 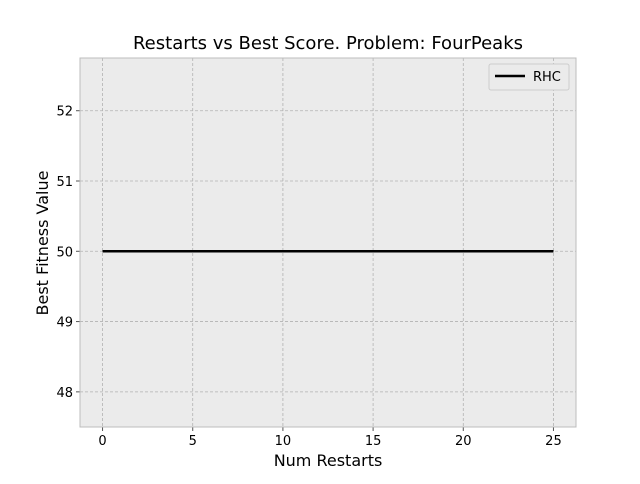 What do you see at coordinates (64, 393) in the screenshot?
I see `y-tick-label: 48` at bounding box center [64, 393].